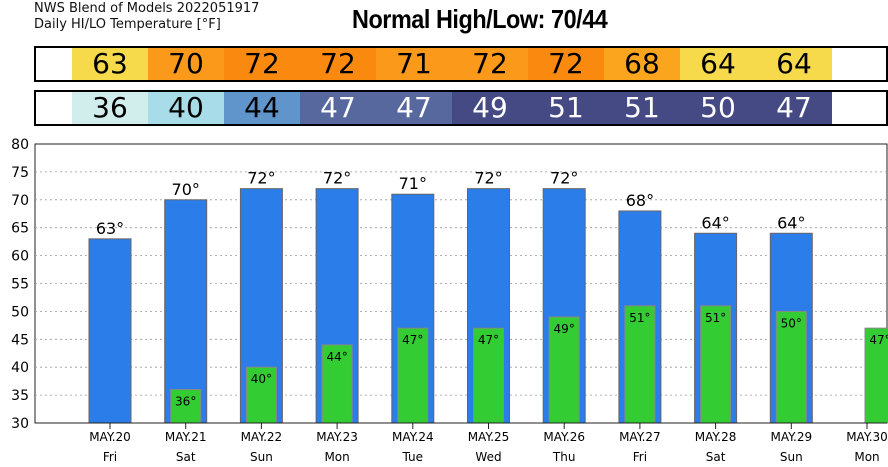  What do you see at coordinates (20, 424) in the screenshot?
I see `y-tick-label: 30` at bounding box center [20, 424].